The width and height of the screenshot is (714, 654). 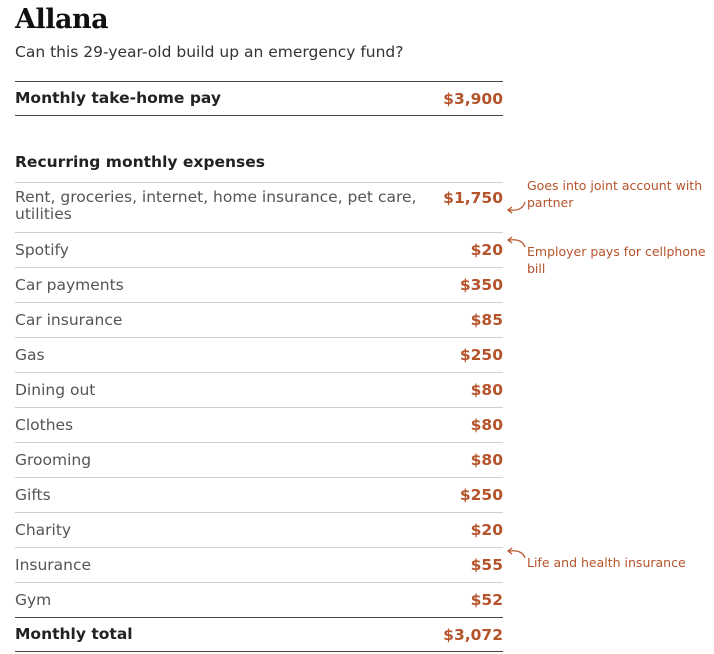 What do you see at coordinates (33, 494) in the screenshot?
I see `expense-label: Gifts` at bounding box center [33, 494].